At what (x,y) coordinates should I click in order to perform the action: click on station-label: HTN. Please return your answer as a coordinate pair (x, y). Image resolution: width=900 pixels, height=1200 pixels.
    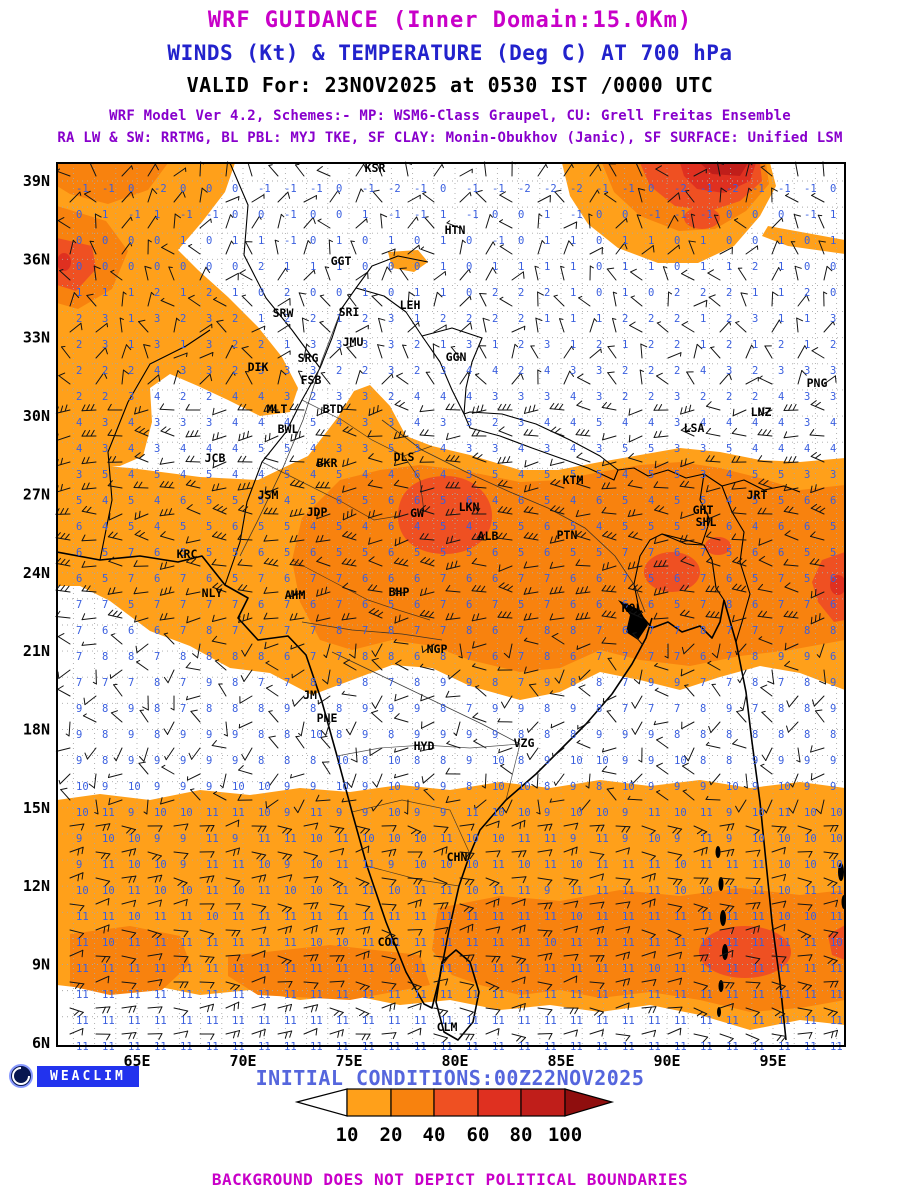
    Looking at the image, I should click on (455, 230).